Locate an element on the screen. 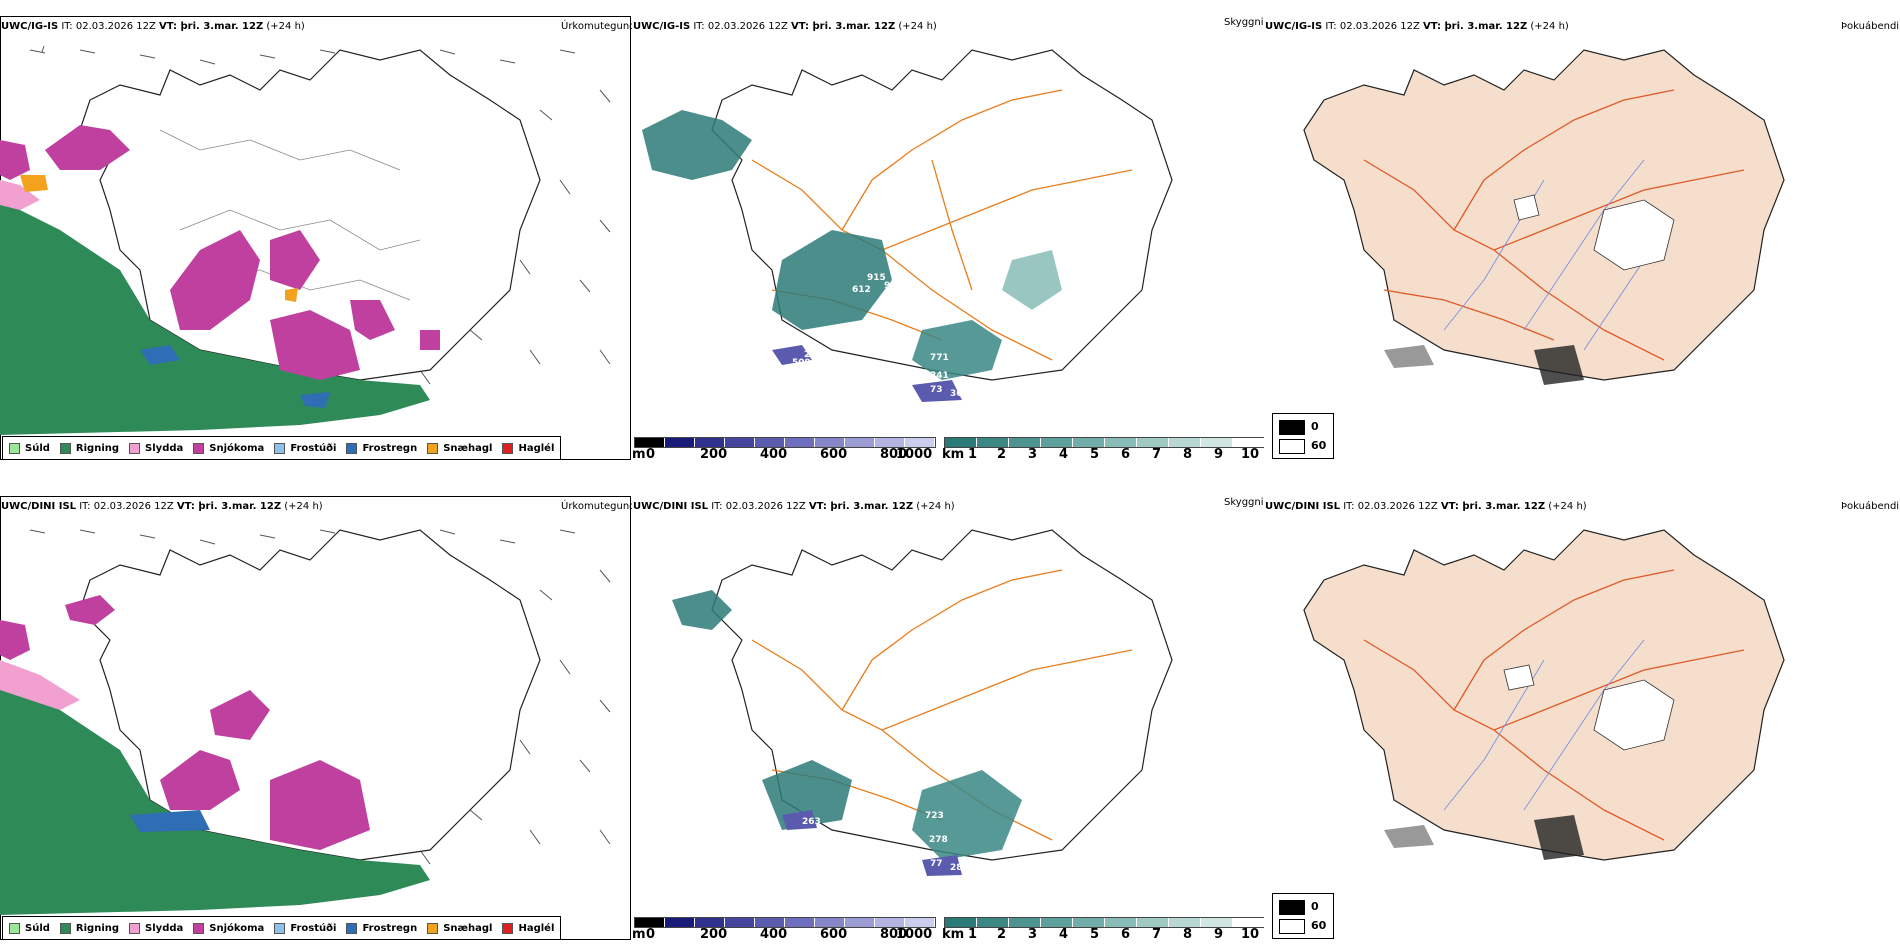 The width and height of the screenshot is (1900, 950). snow-area-central is located at coordinates (200, 780).